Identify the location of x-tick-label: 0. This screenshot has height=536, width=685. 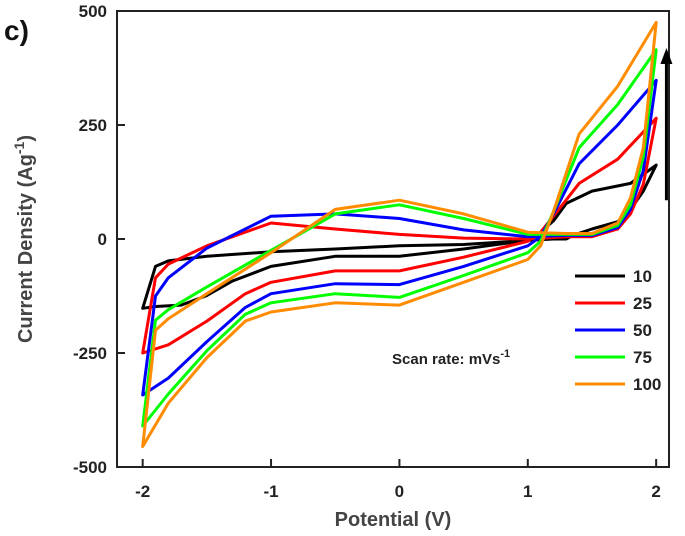
(399, 491).